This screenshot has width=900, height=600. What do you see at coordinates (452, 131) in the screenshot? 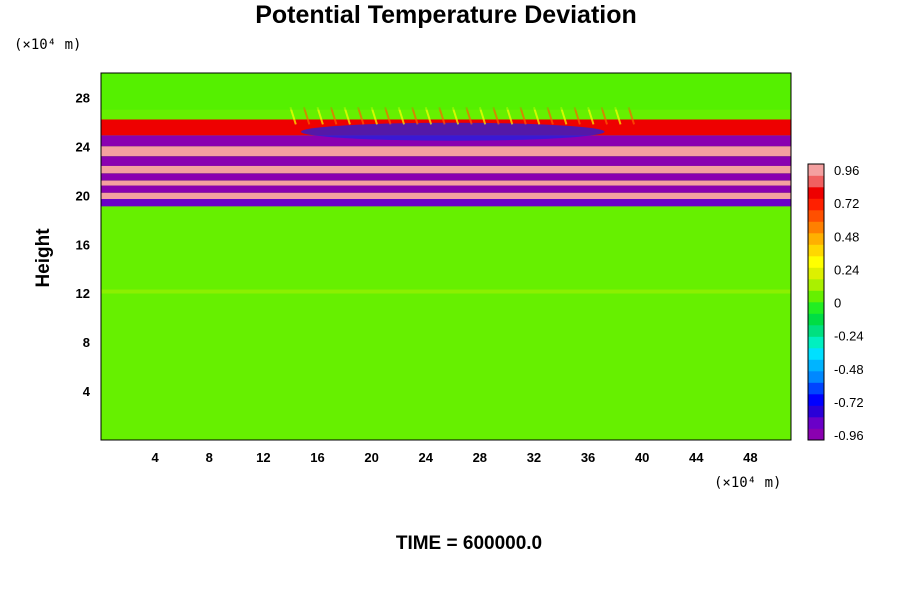
I see `wave-packet` at bounding box center [452, 131].